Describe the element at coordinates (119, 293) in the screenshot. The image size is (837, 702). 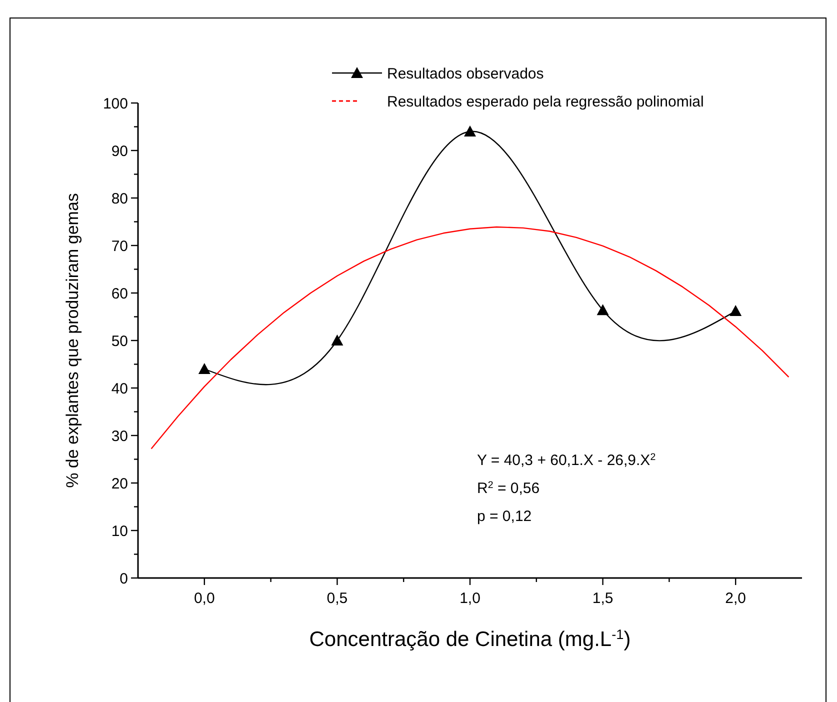
I see `y-tick-label: 60` at that location.